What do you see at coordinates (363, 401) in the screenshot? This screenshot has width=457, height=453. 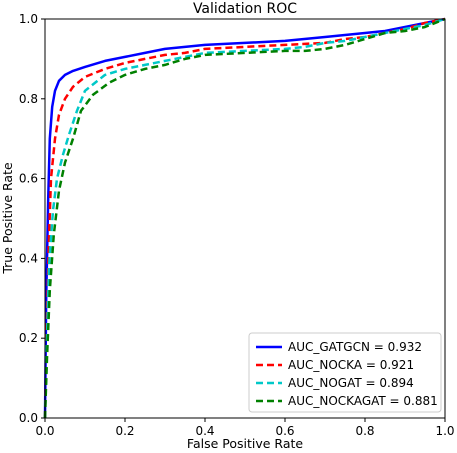 I see `legend-label-4: AUC_NOCKAGAT = 0.881` at bounding box center [363, 401].